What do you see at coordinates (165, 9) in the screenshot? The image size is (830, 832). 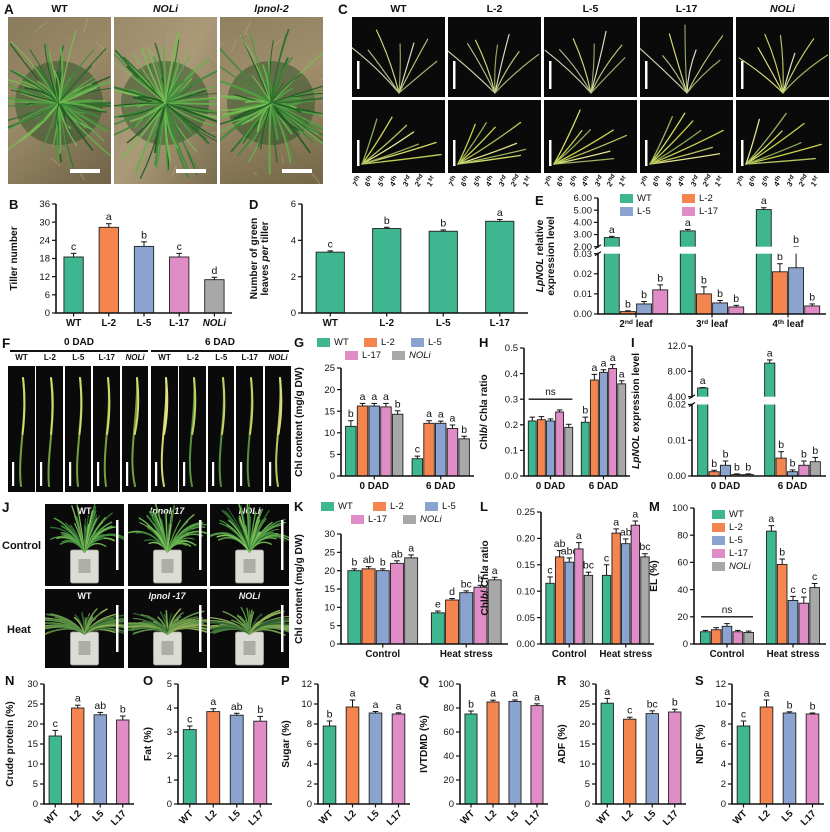 I see `panel-a-label-noli: NOLi` at bounding box center [165, 9].